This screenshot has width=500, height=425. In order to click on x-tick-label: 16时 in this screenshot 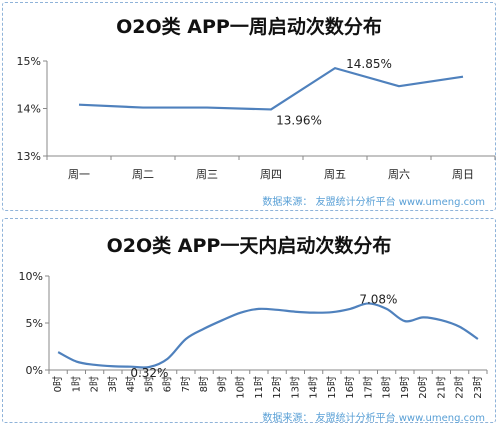, I will do `click(350, 387)`.